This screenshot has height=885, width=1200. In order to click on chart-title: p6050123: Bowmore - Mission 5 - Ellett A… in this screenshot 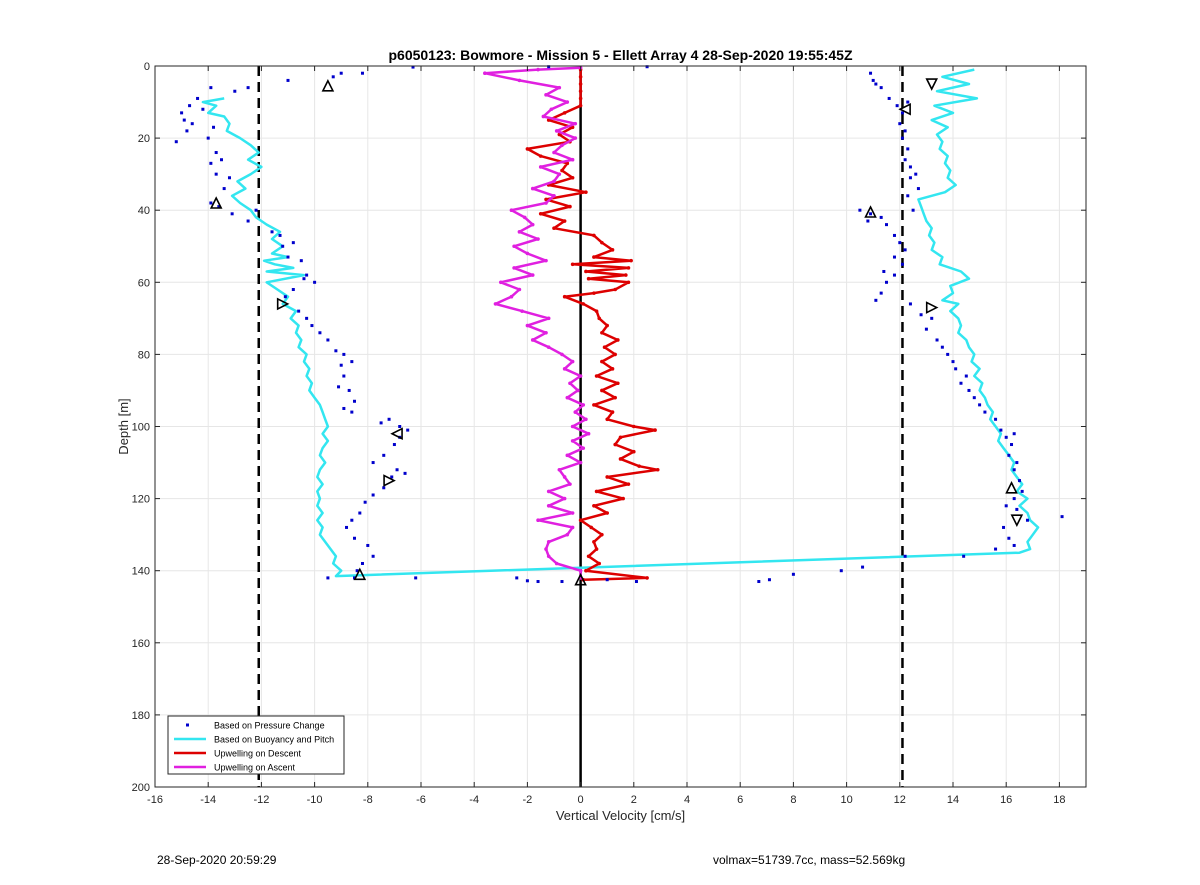, I will do `click(620, 55)`.